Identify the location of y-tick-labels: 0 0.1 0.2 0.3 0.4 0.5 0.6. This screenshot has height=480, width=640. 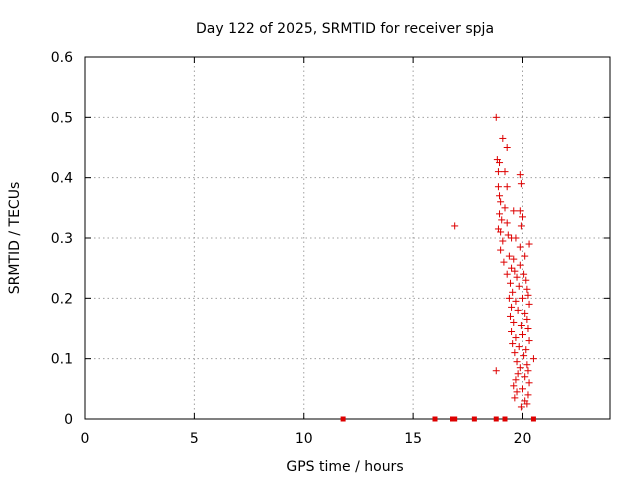
(62, 239).